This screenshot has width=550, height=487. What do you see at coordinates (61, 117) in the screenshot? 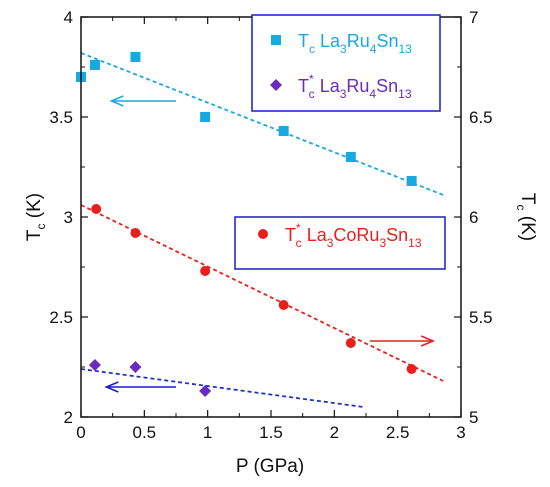
I see `y-left-tick-label: 3.5` at bounding box center [61, 117].